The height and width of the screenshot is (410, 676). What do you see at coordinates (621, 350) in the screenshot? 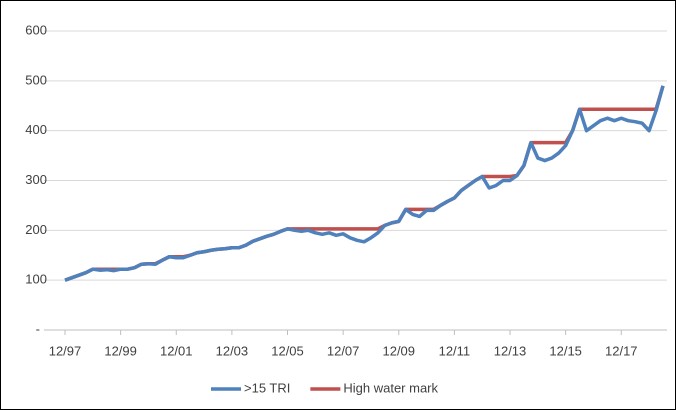
I see `x-tick-label: 12/17` at bounding box center [621, 350].